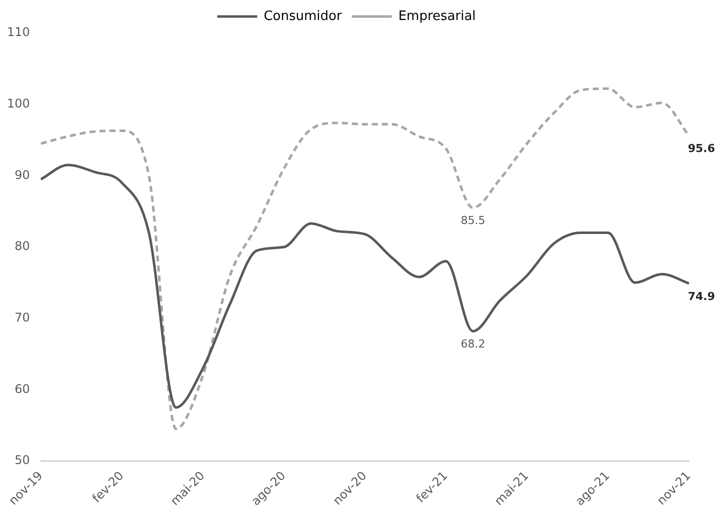  I want to click on data-label: 74.9, so click(701, 296).